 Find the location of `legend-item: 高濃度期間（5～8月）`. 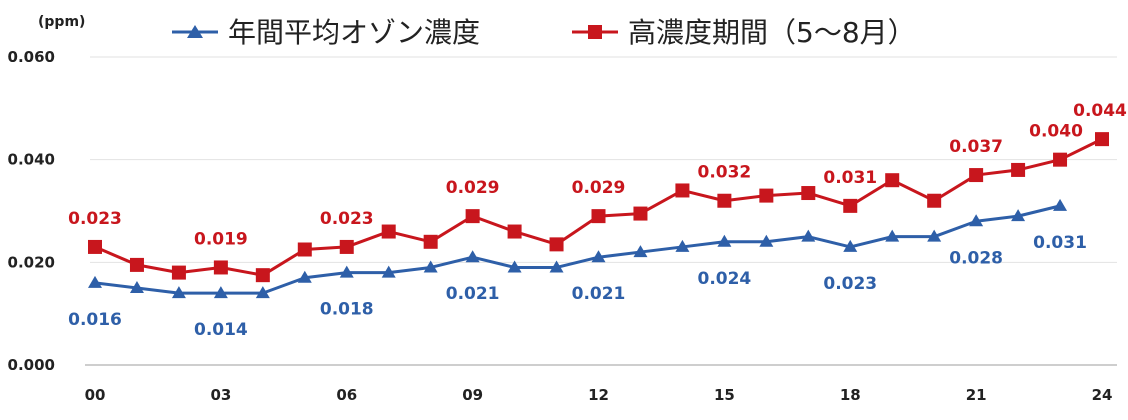

legend-item: 高濃度期間（5～8月） is located at coordinates (744, 32).